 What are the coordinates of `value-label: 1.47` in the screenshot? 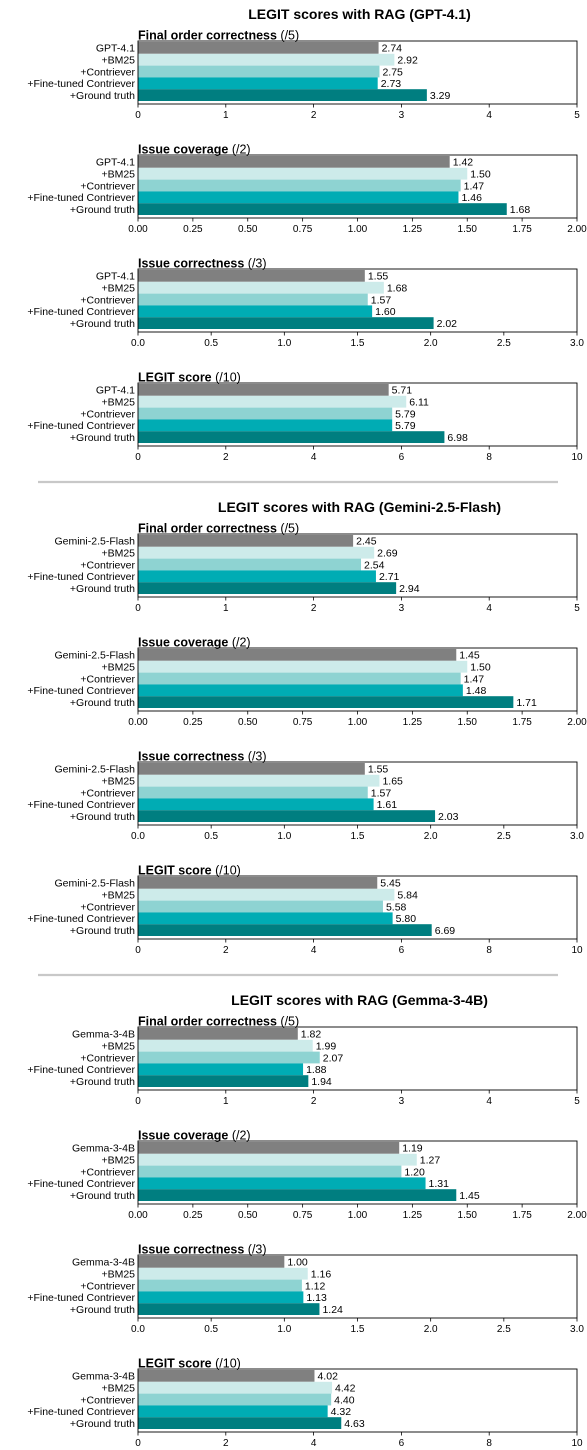 It's located at (474, 186).